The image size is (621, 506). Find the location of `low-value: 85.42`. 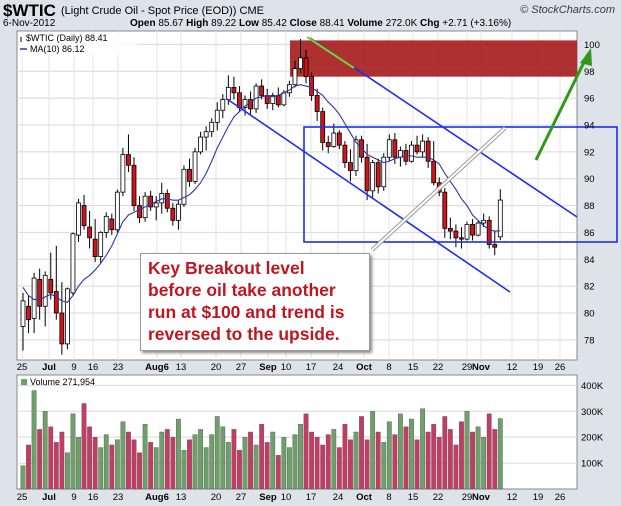

low-value: 85.42 is located at coordinates (274, 23).